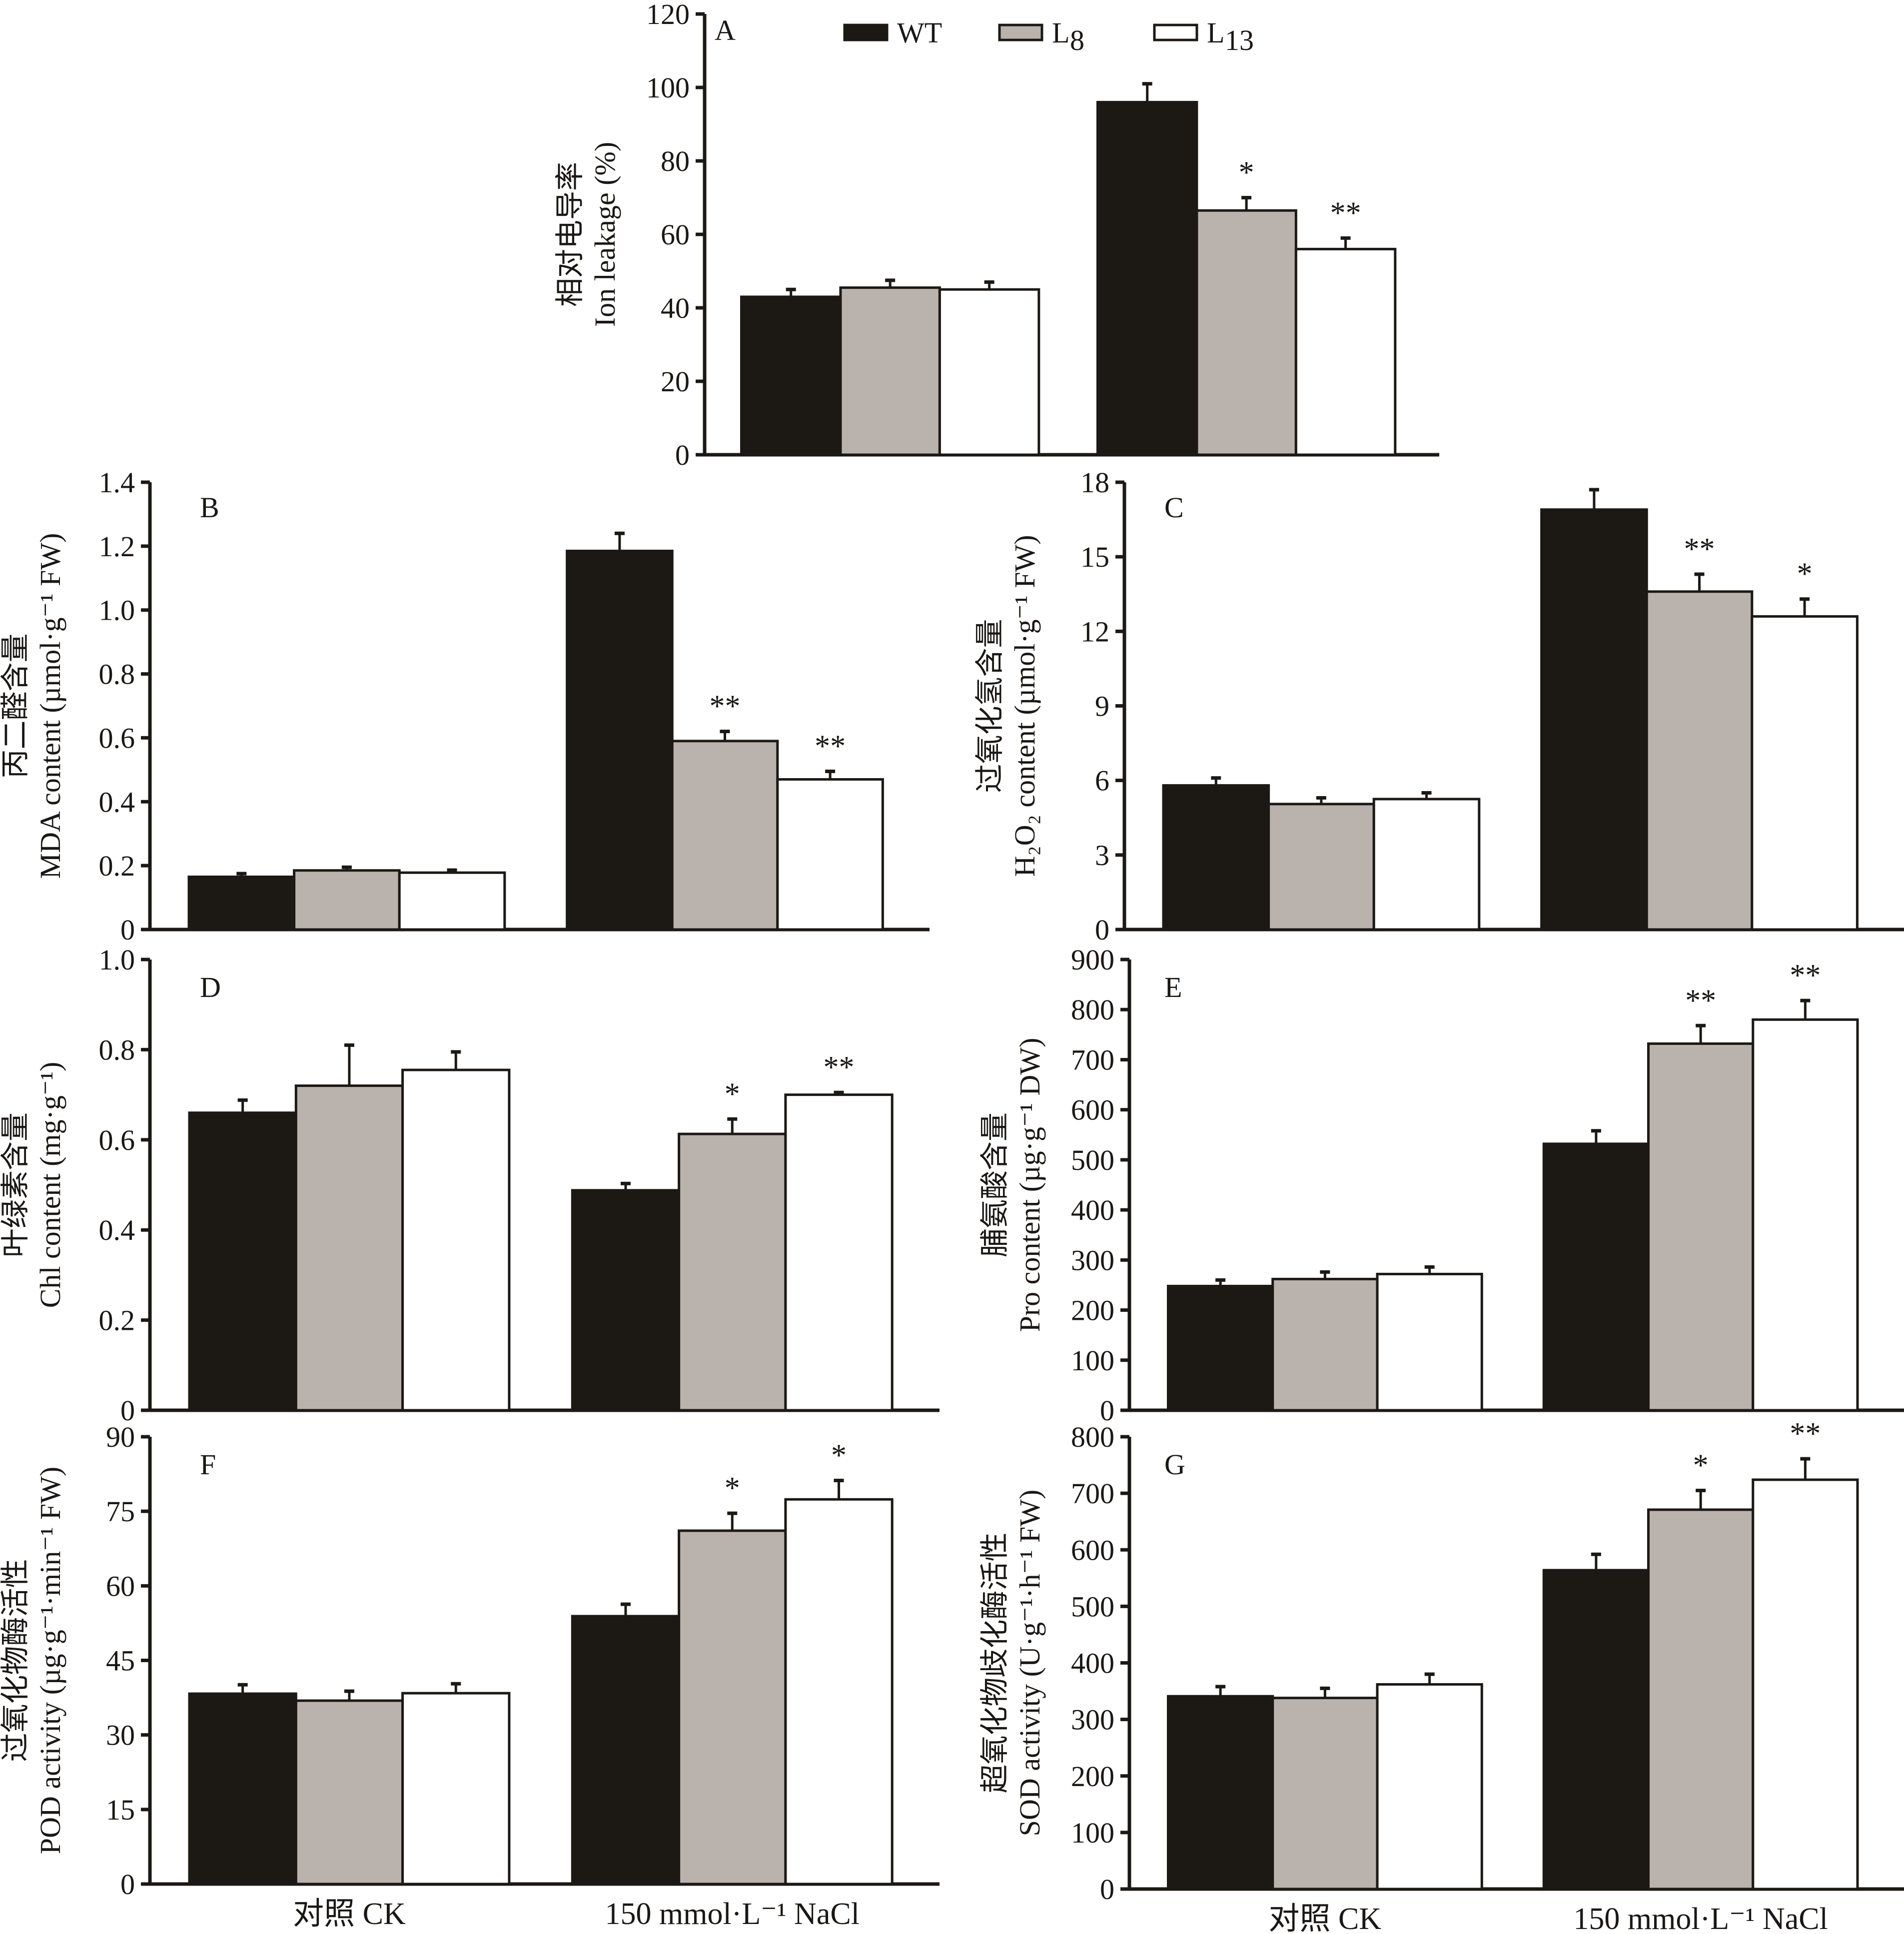  Describe the element at coordinates (994, 1662) in the screenshot. I see `y-axis-label-cn: 超氧化物歧化酶活性` at that location.